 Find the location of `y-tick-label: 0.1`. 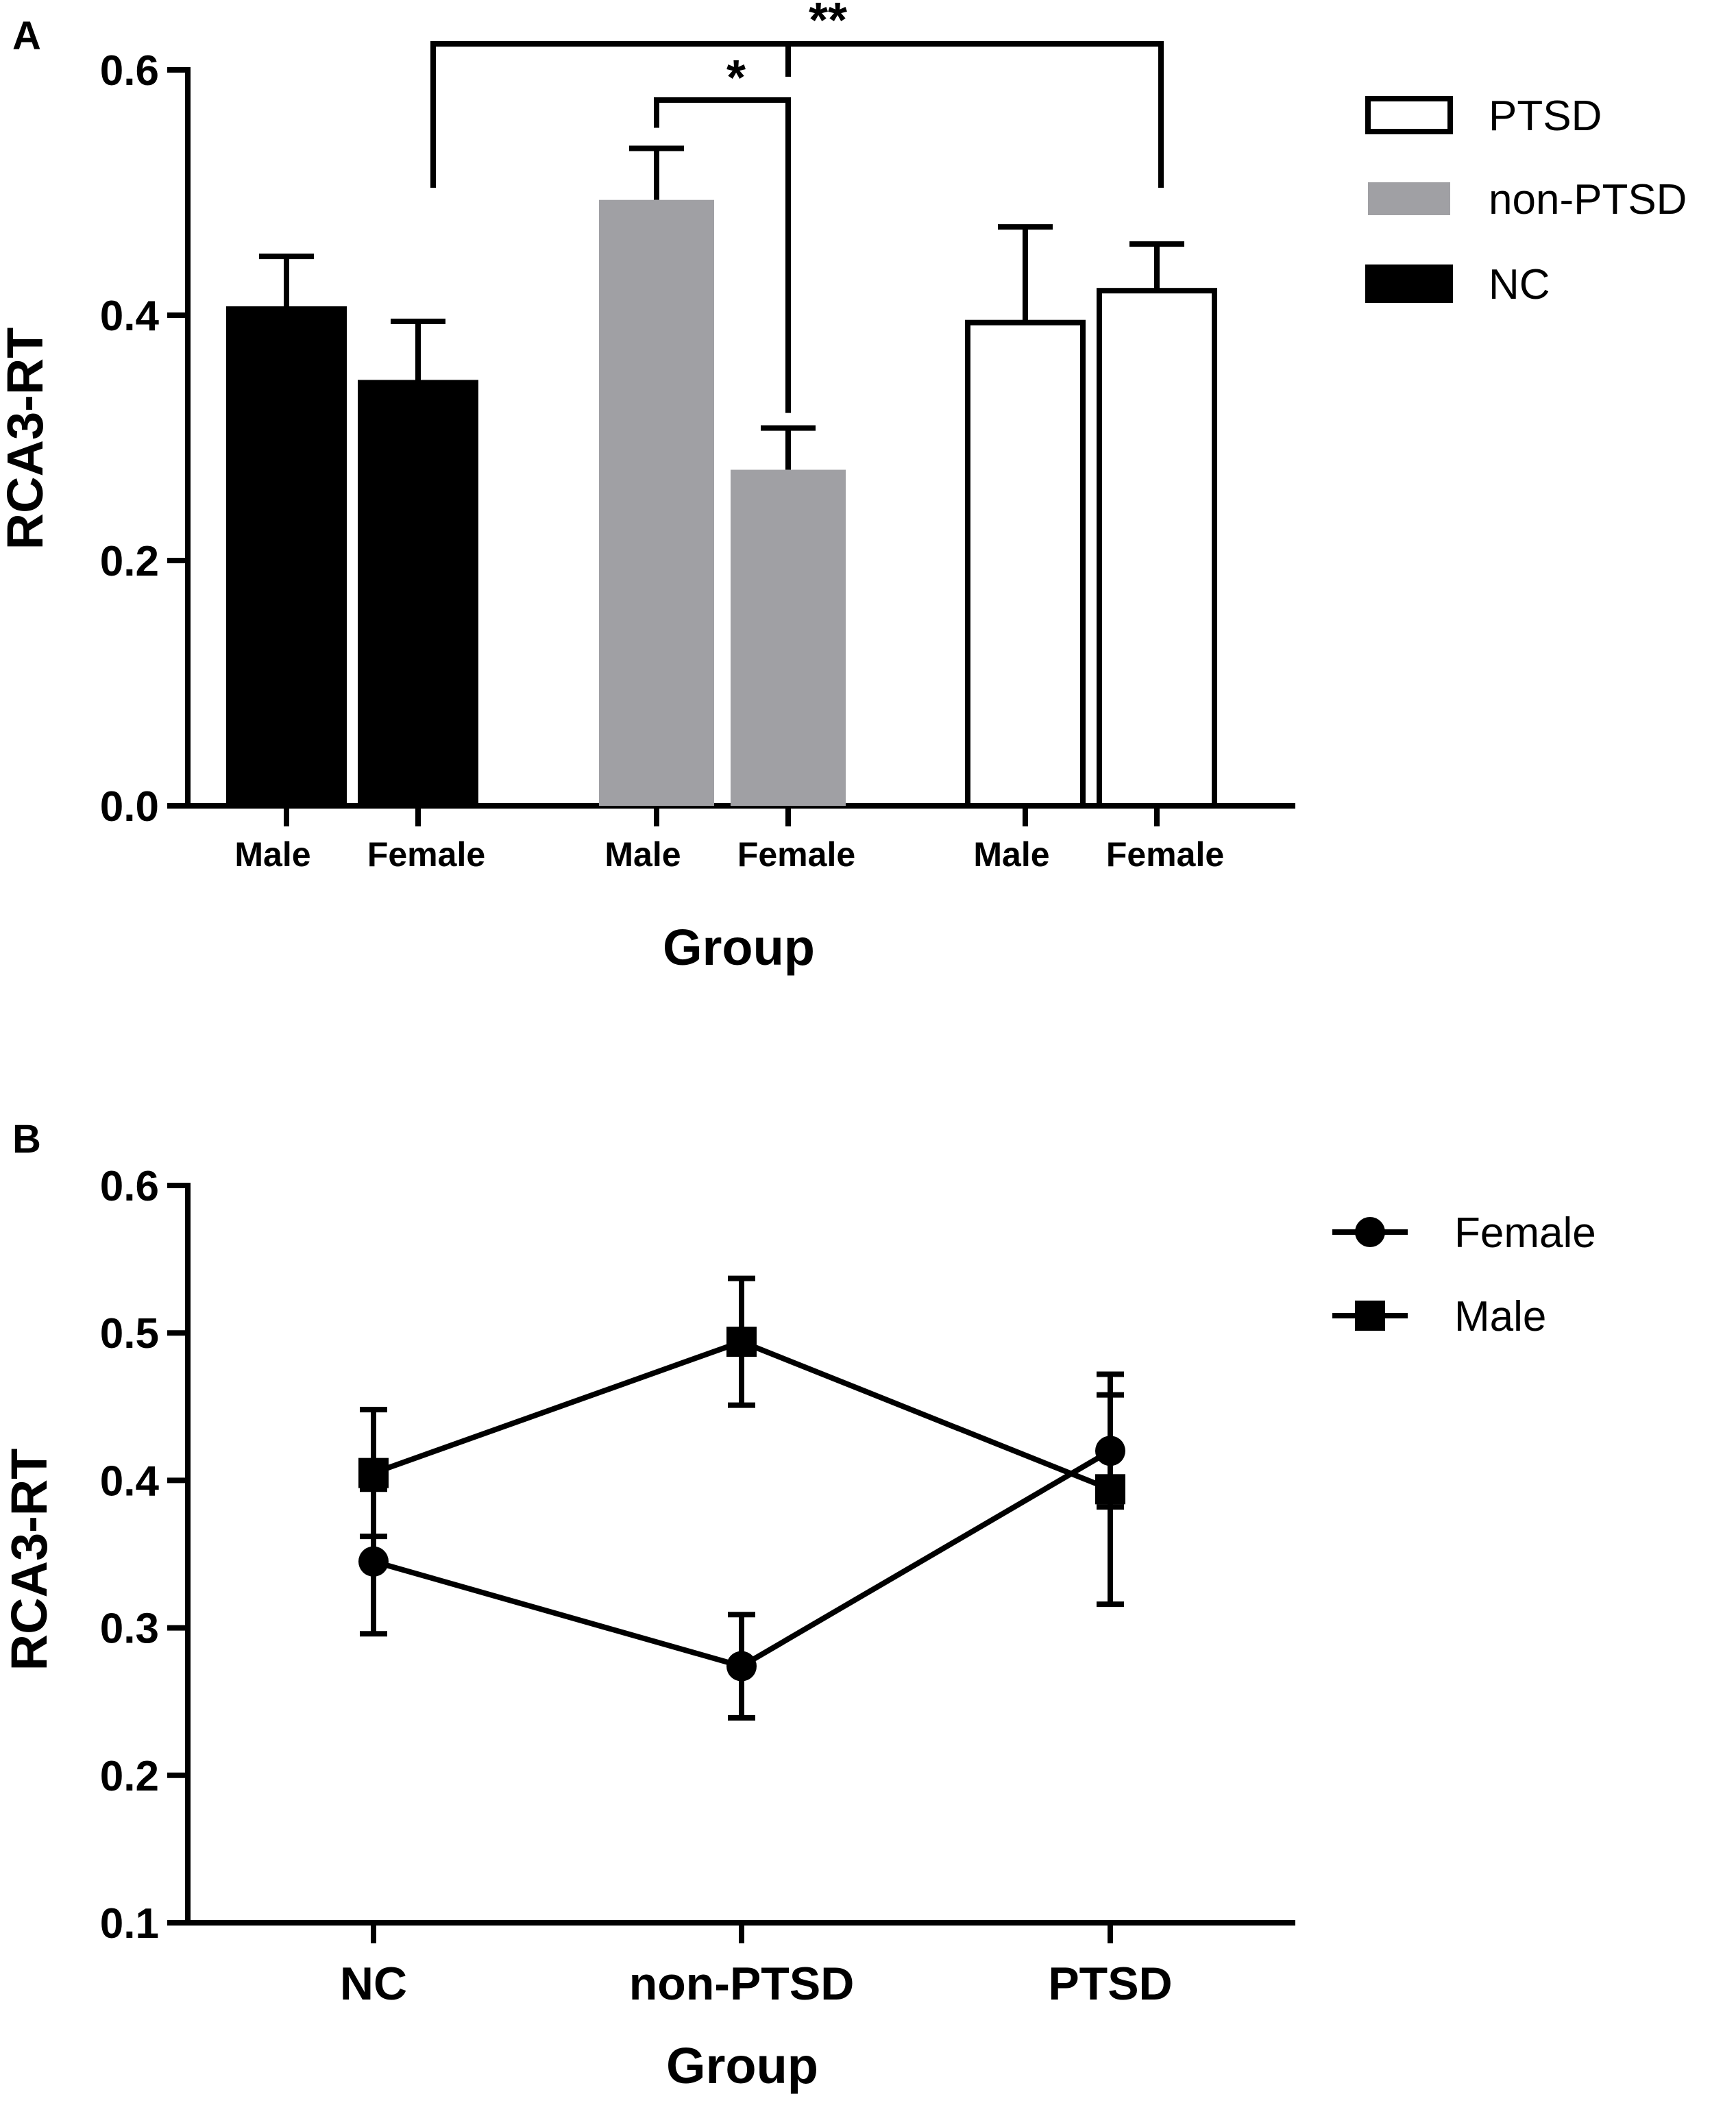

y-tick-label: 0.1 is located at coordinates (129, 1923).